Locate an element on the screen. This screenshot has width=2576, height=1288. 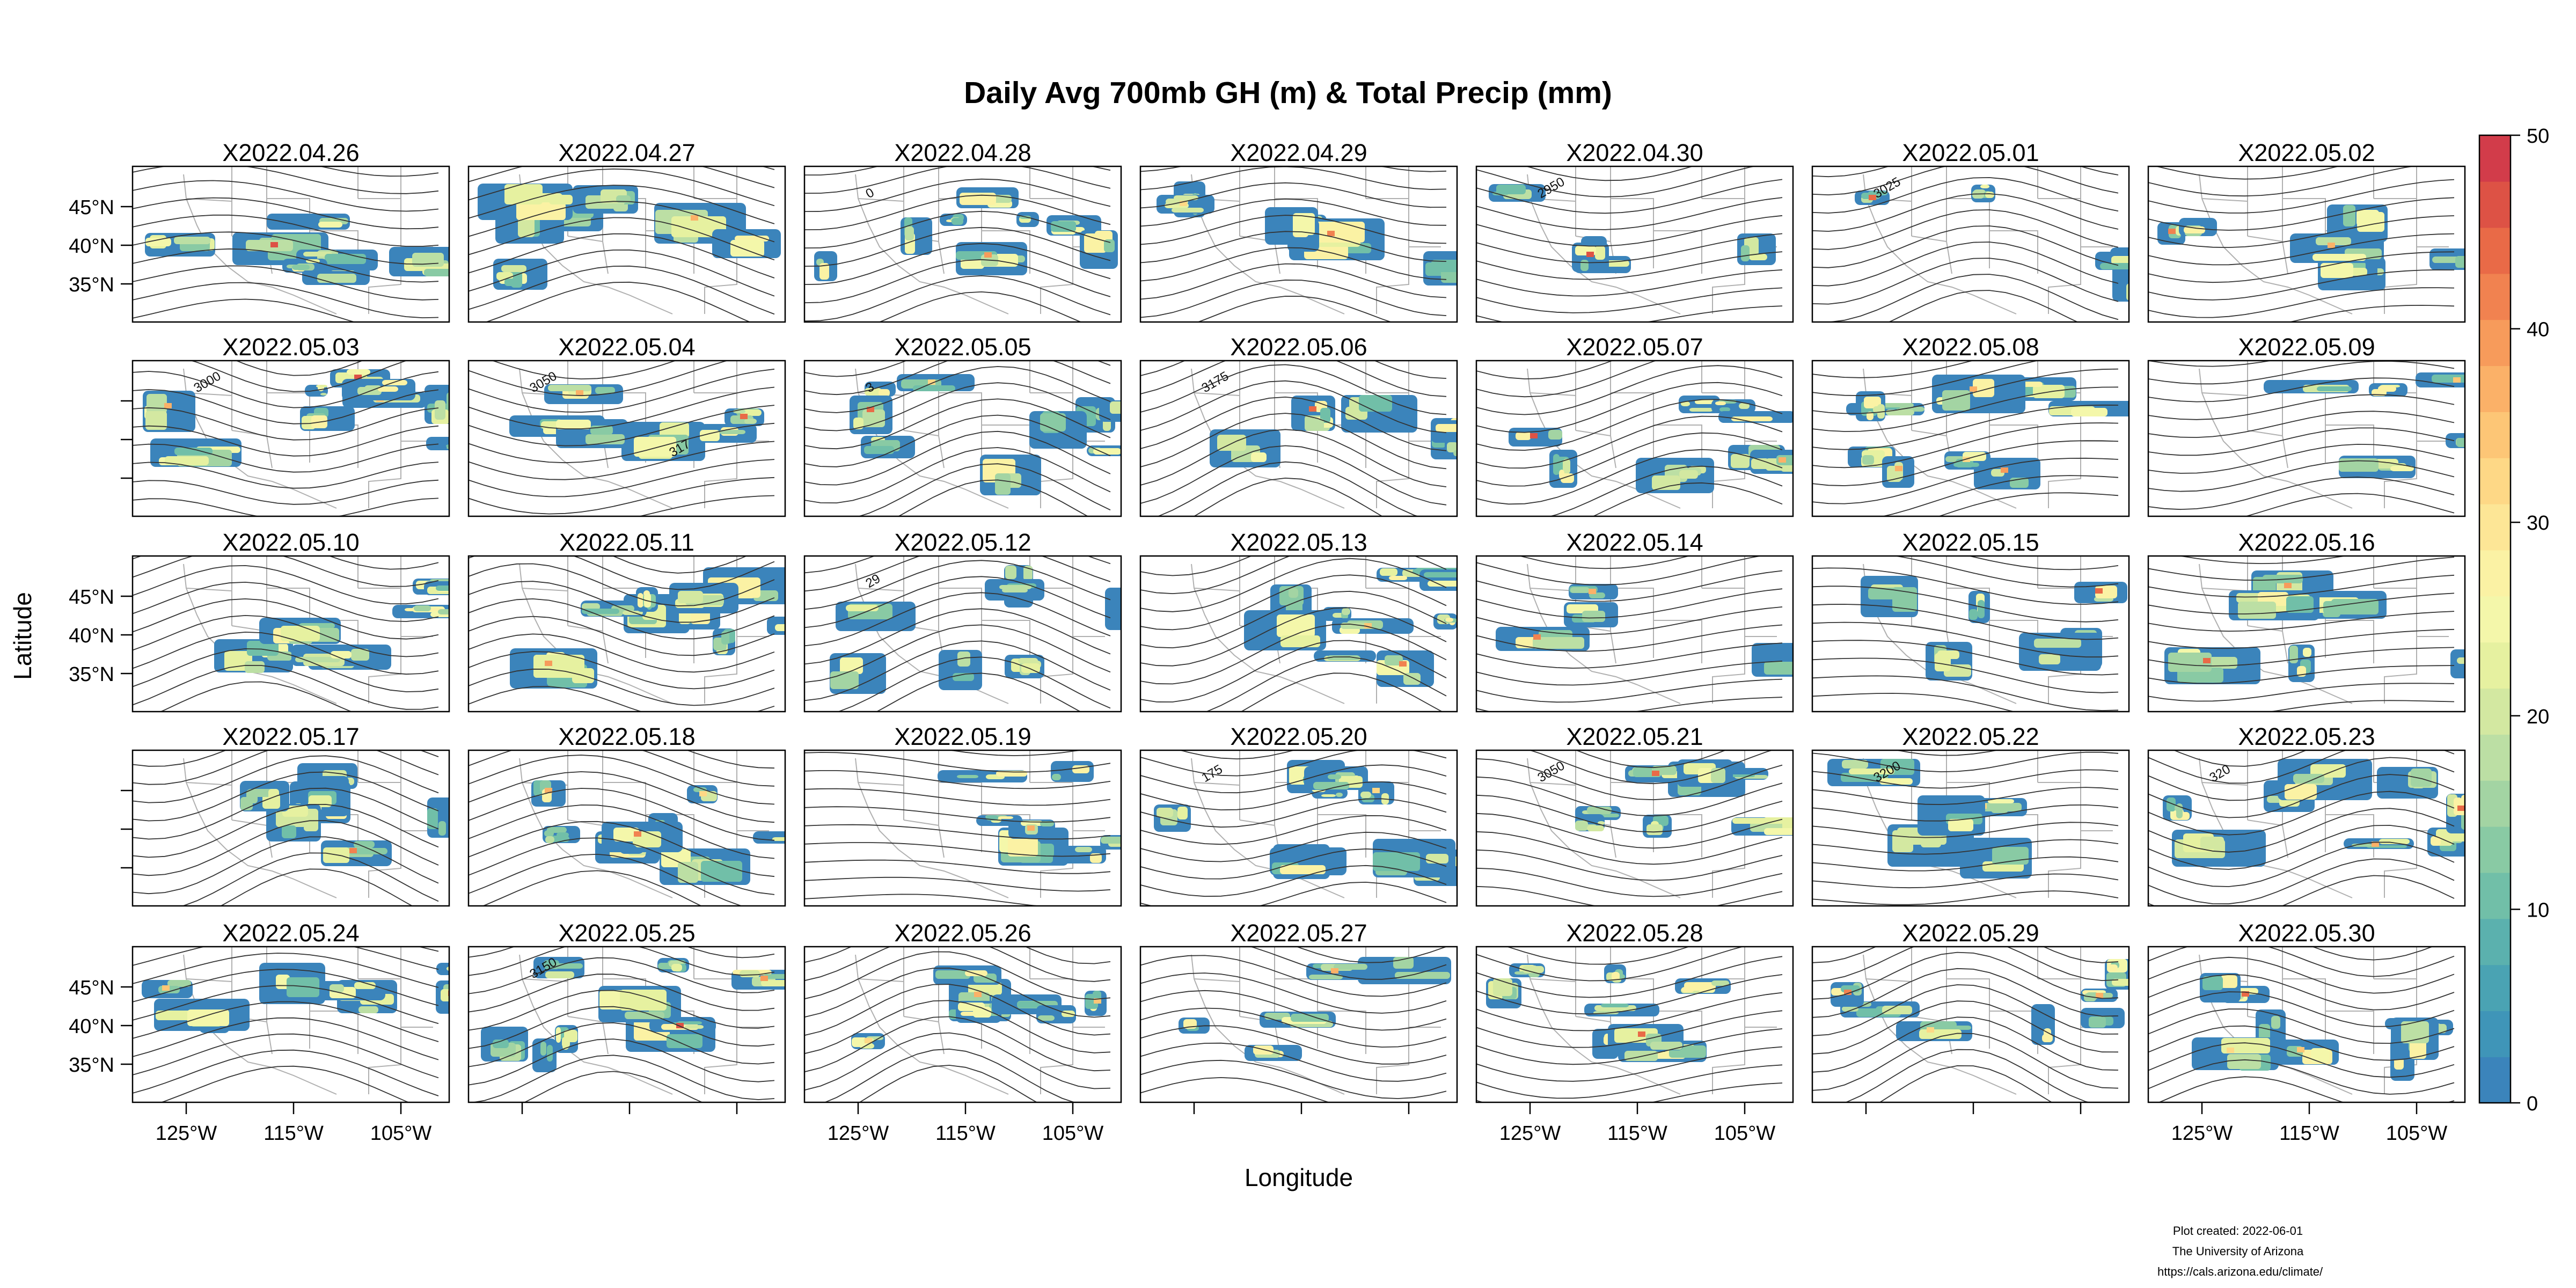
lon-axis: 125°W 115°W 105°W is located at coordinates (293, 1123).